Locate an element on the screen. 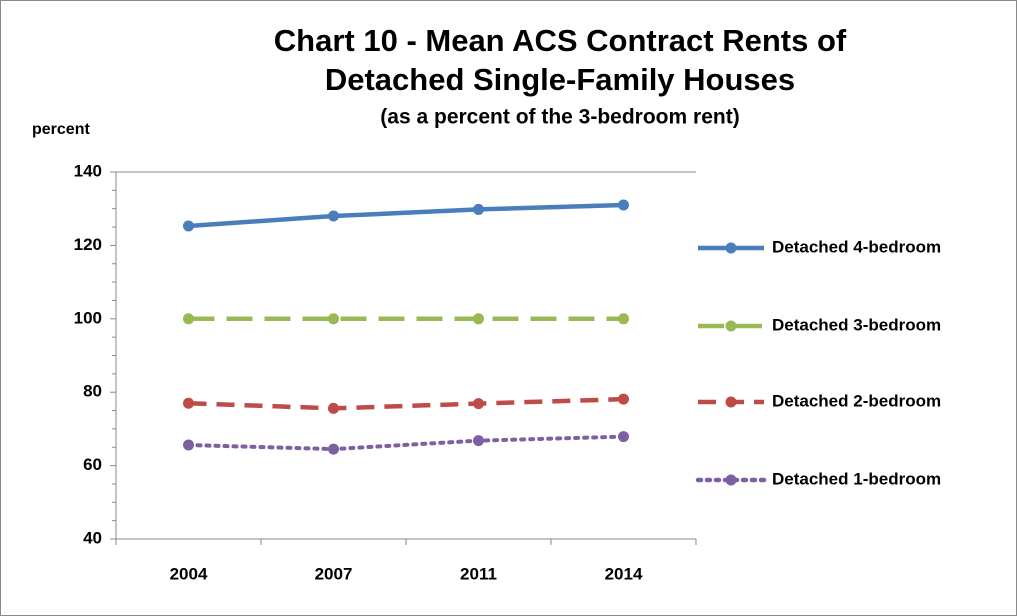 This screenshot has width=1017, height=616. y-tick-label: 80 is located at coordinates (92, 391).